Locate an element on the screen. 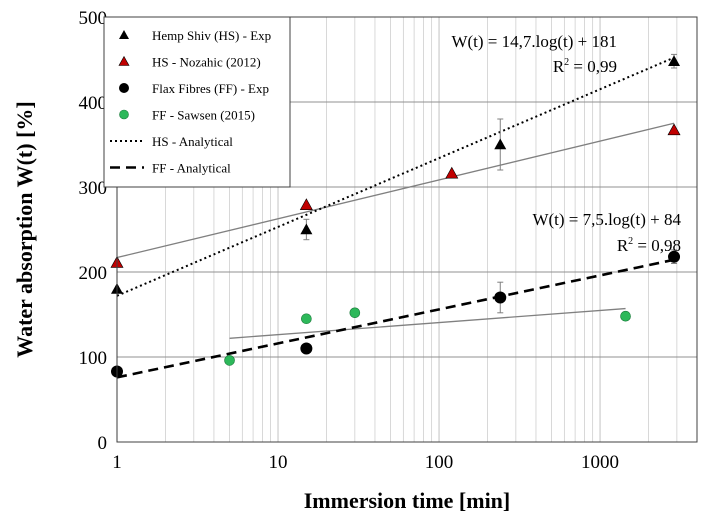  legend-entry: HS - Nozahic (2012) is located at coordinates (189, 62).